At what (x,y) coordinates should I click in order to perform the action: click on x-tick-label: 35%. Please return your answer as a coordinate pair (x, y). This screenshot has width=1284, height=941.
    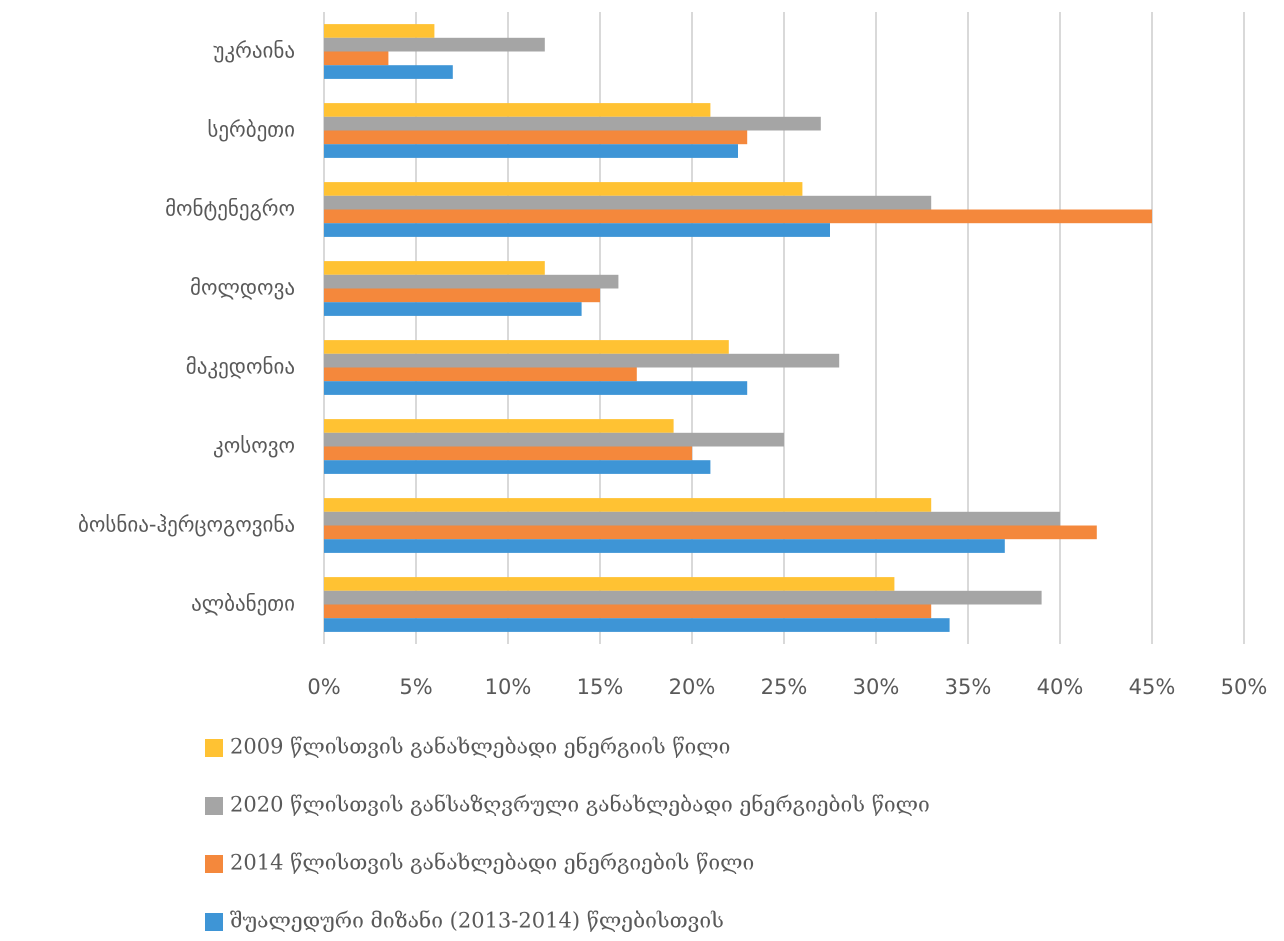
    Looking at the image, I should click on (968, 687).